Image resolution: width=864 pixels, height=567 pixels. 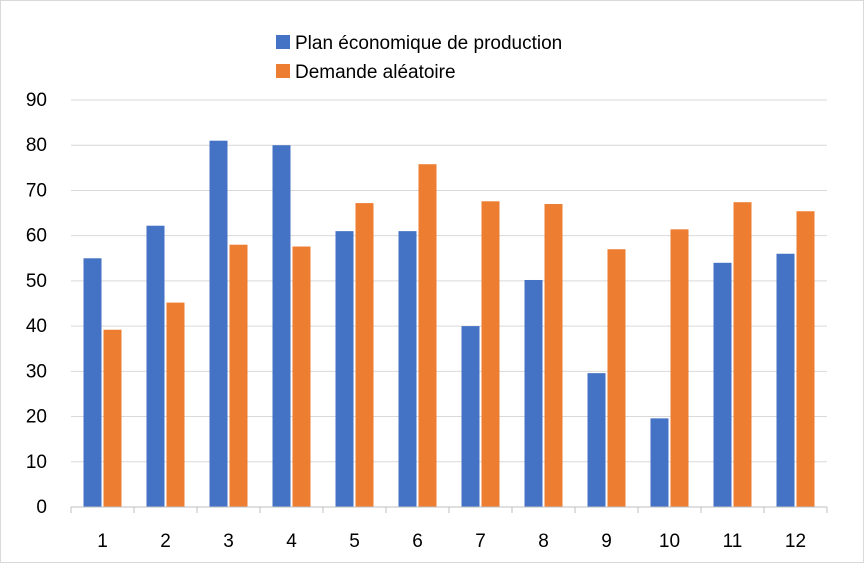 What do you see at coordinates (228, 541) in the screenshot?
I see `x-tick-label: 3` at bounding box center [228, 541].